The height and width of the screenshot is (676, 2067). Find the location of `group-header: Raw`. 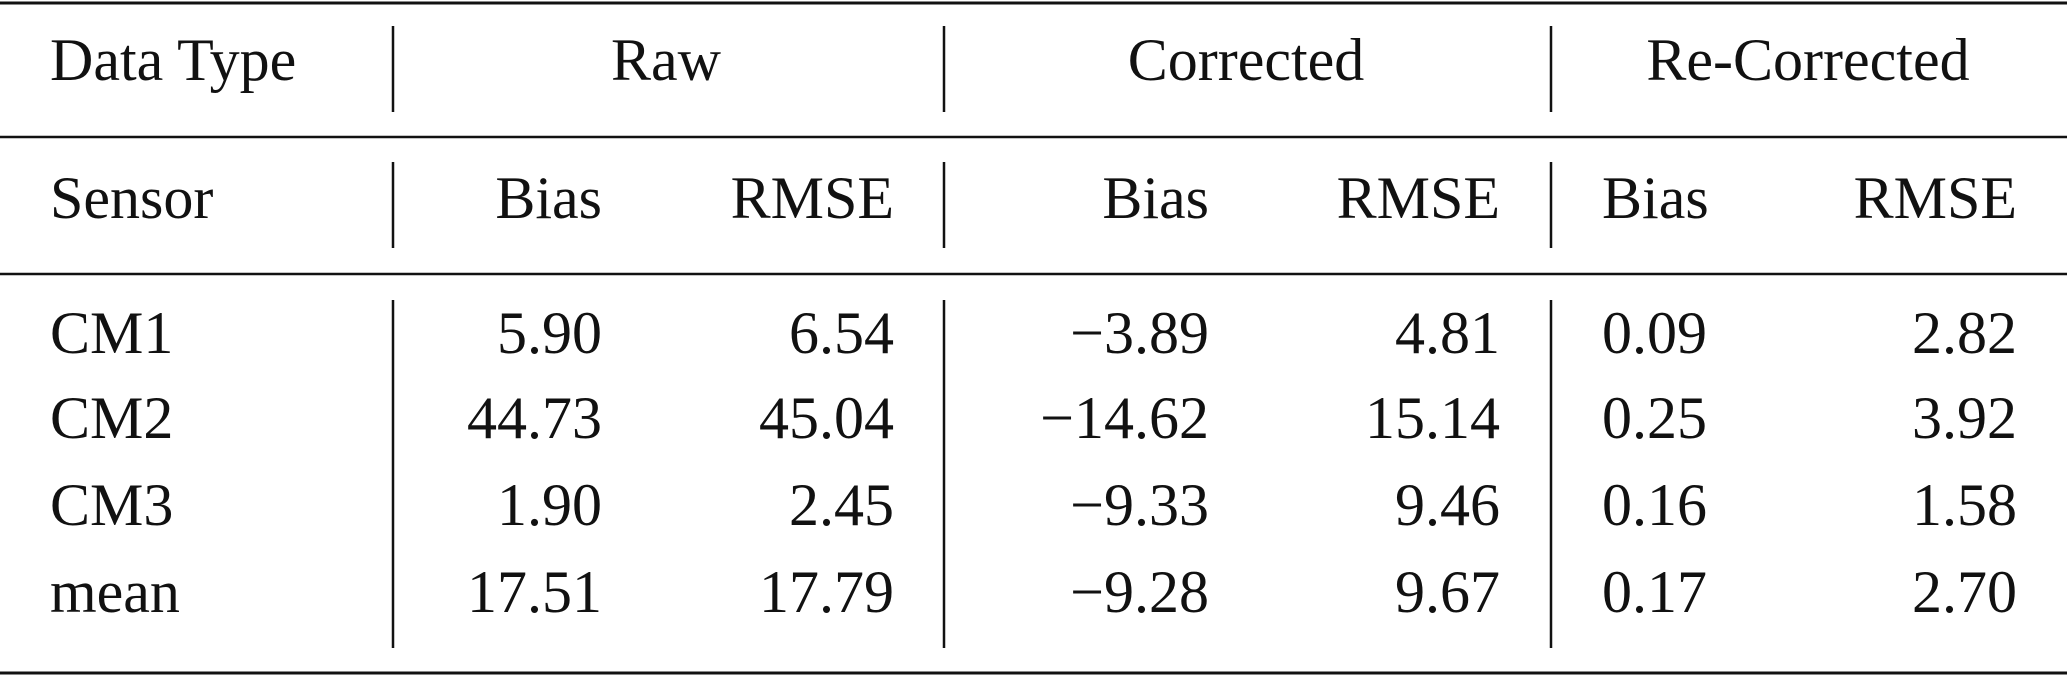

group-header: Raw is located at coordinates (666, 60).